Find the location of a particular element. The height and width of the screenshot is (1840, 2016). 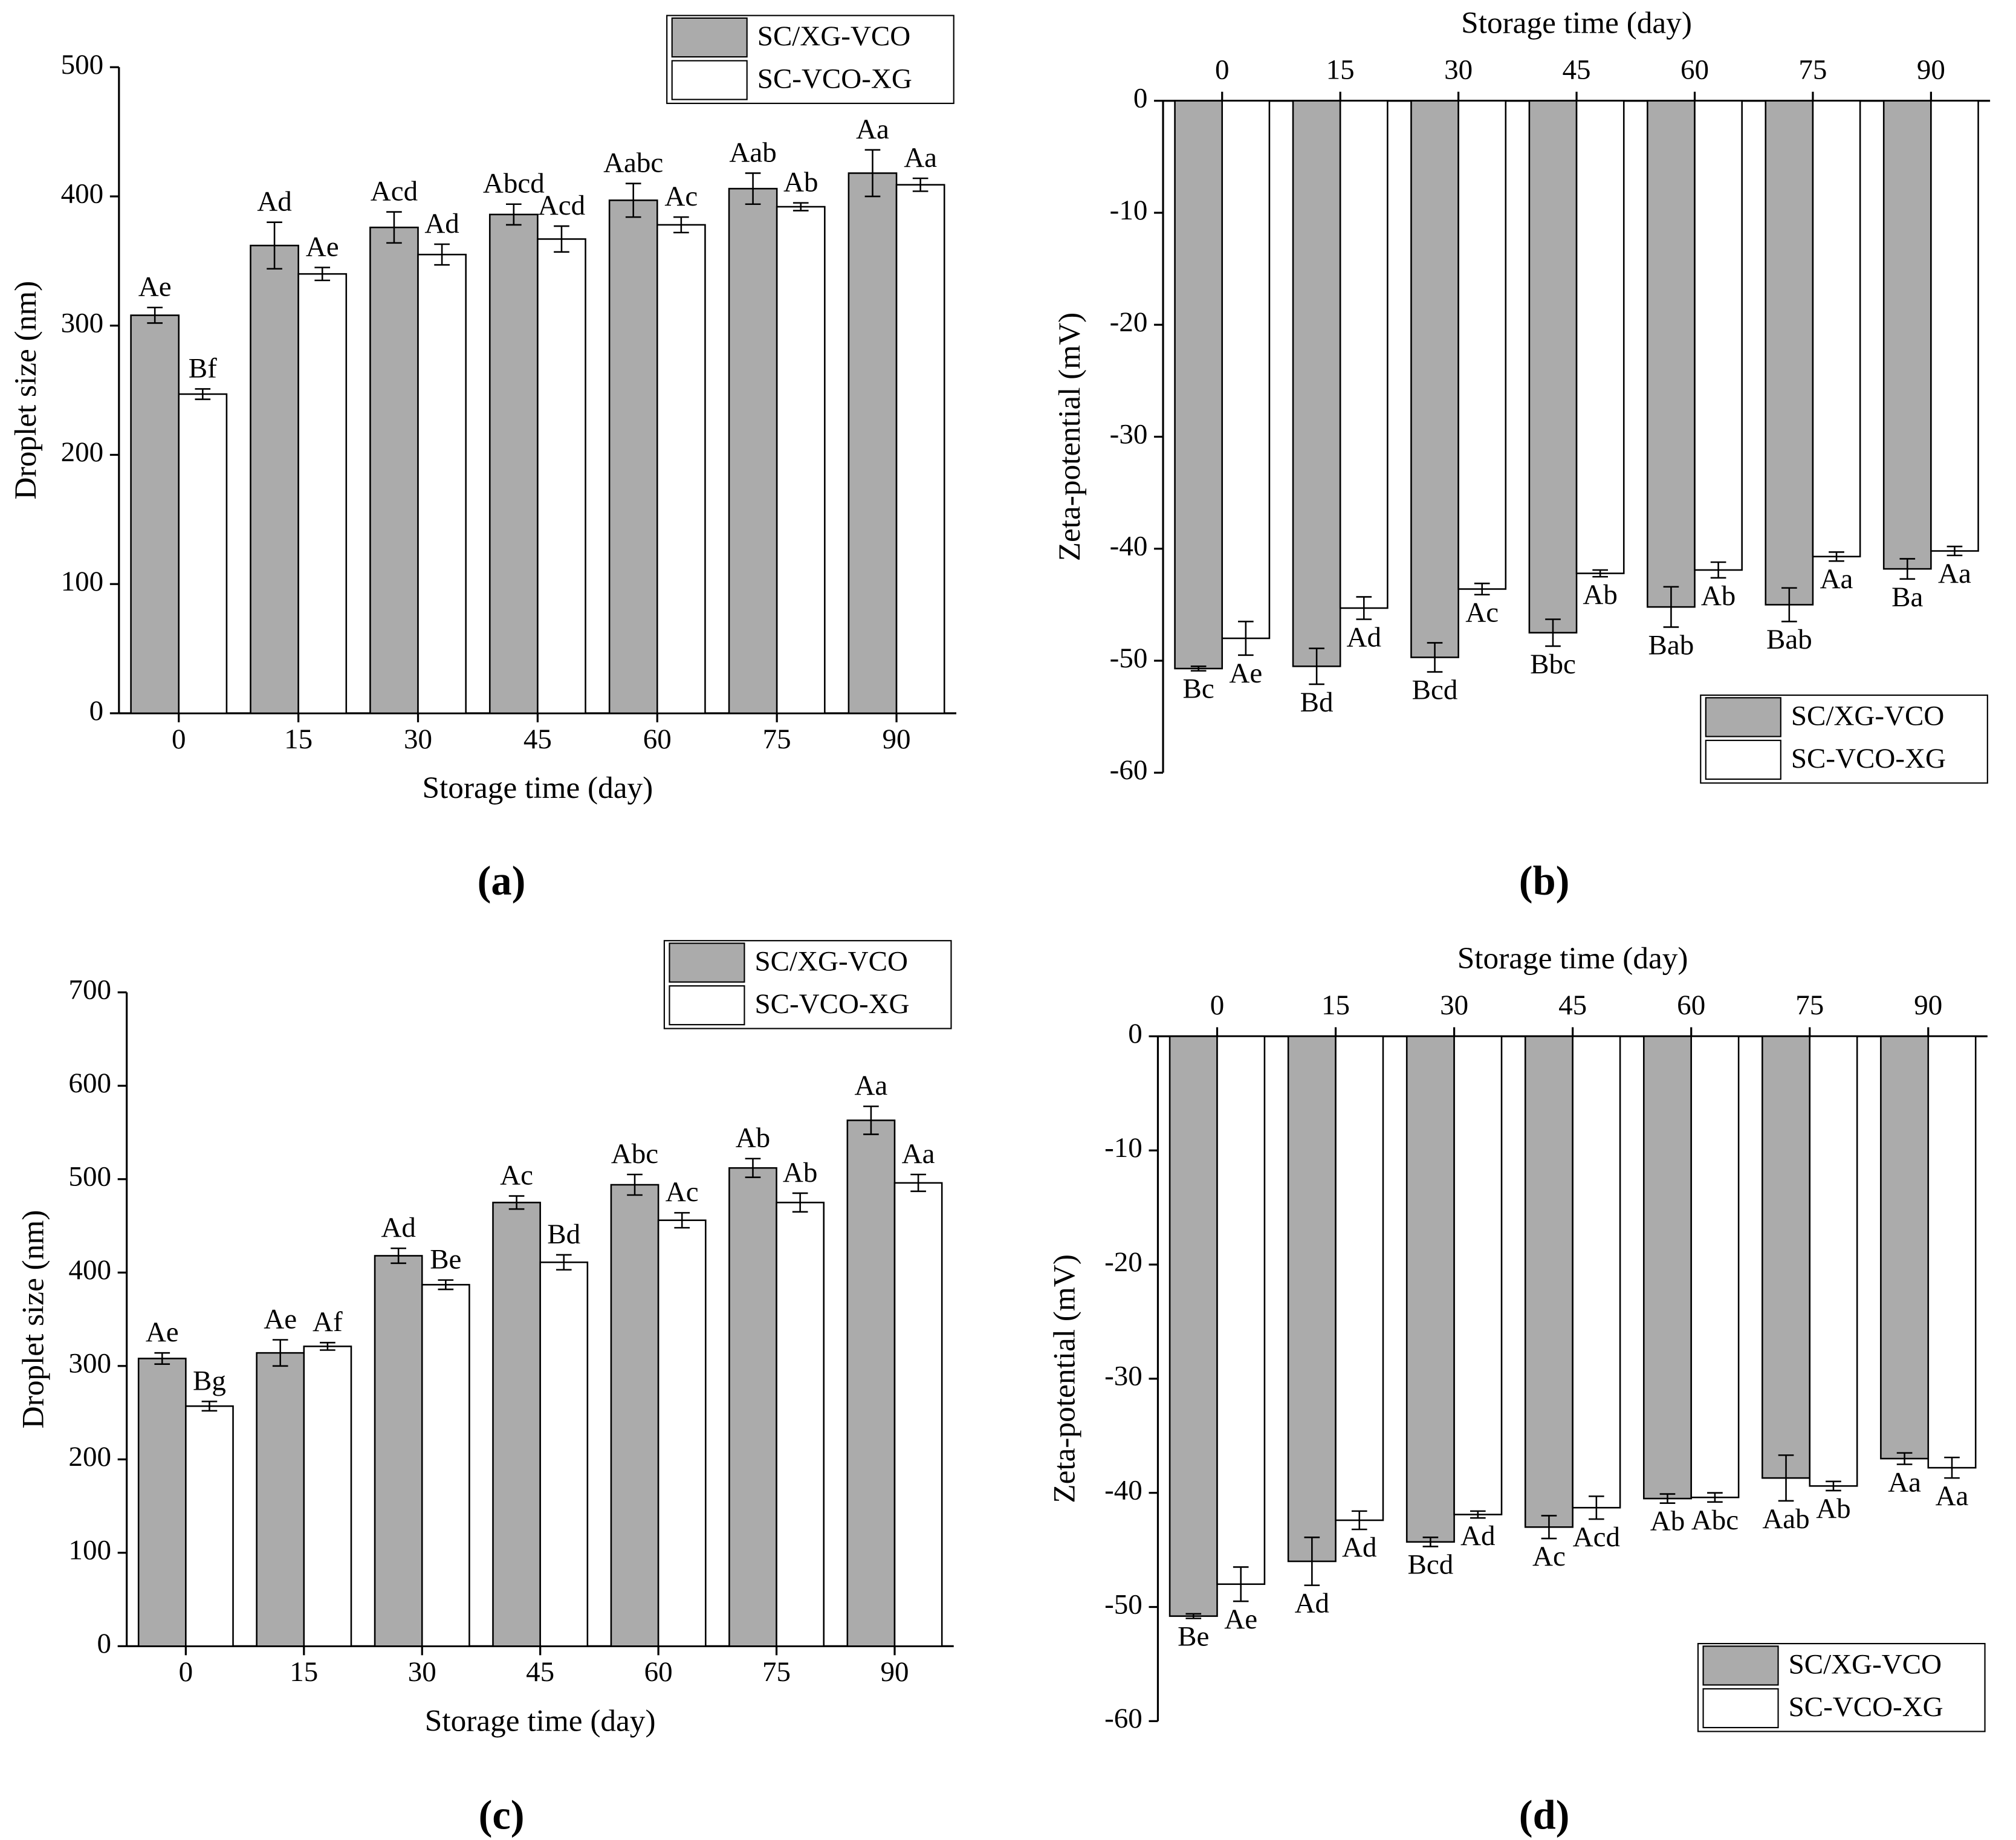

panel-label: (d) is located at coordinates (1545, 1815).